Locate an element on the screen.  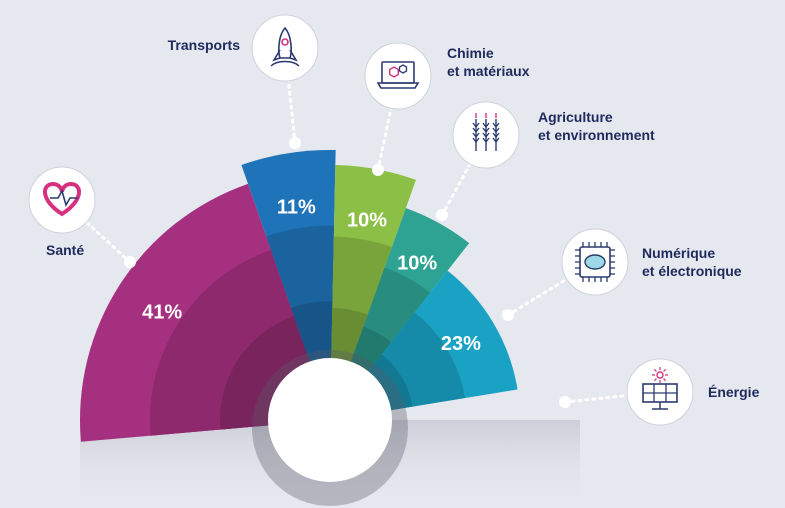
leader-dot-agriculture is located at coordinates (442, 215).